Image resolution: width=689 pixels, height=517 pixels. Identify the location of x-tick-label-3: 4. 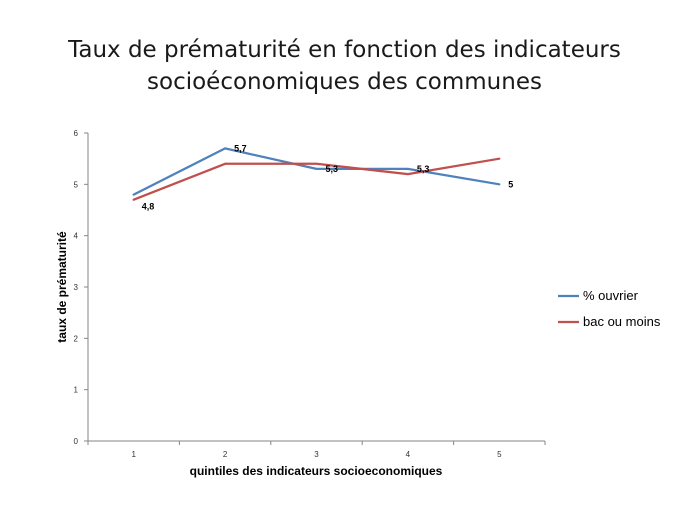
(408, 454).